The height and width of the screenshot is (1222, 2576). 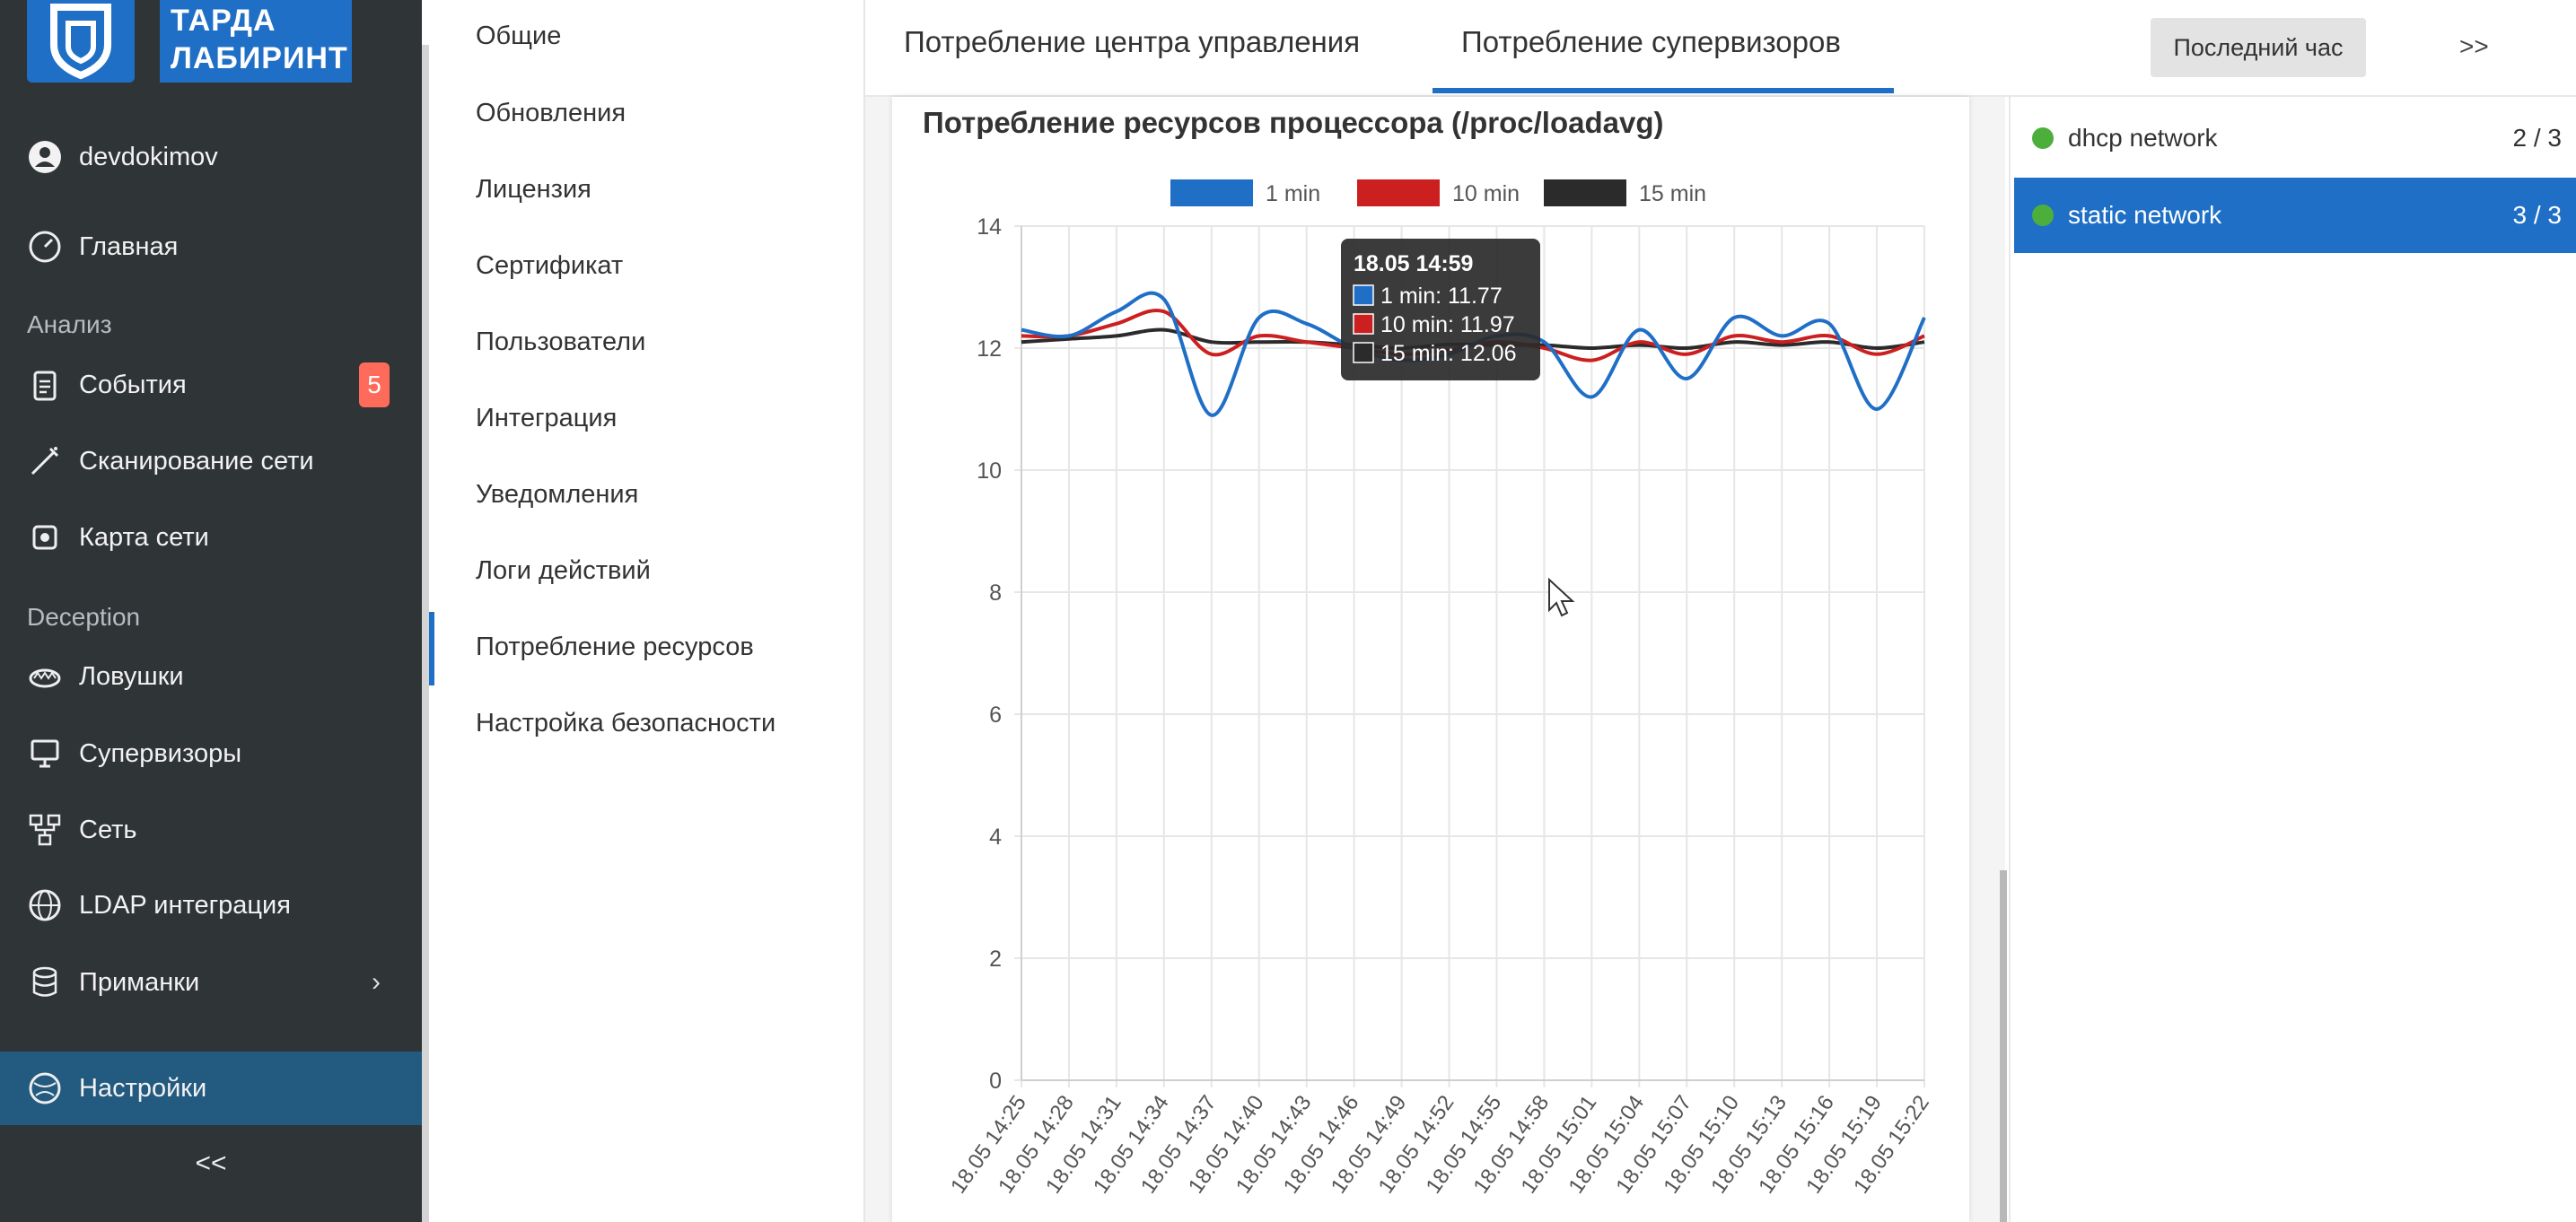 What do you see at coordinates (376, 982) in the screenshot?
I see `chevron-right-icon: ›` at bounding box center [376, 982].